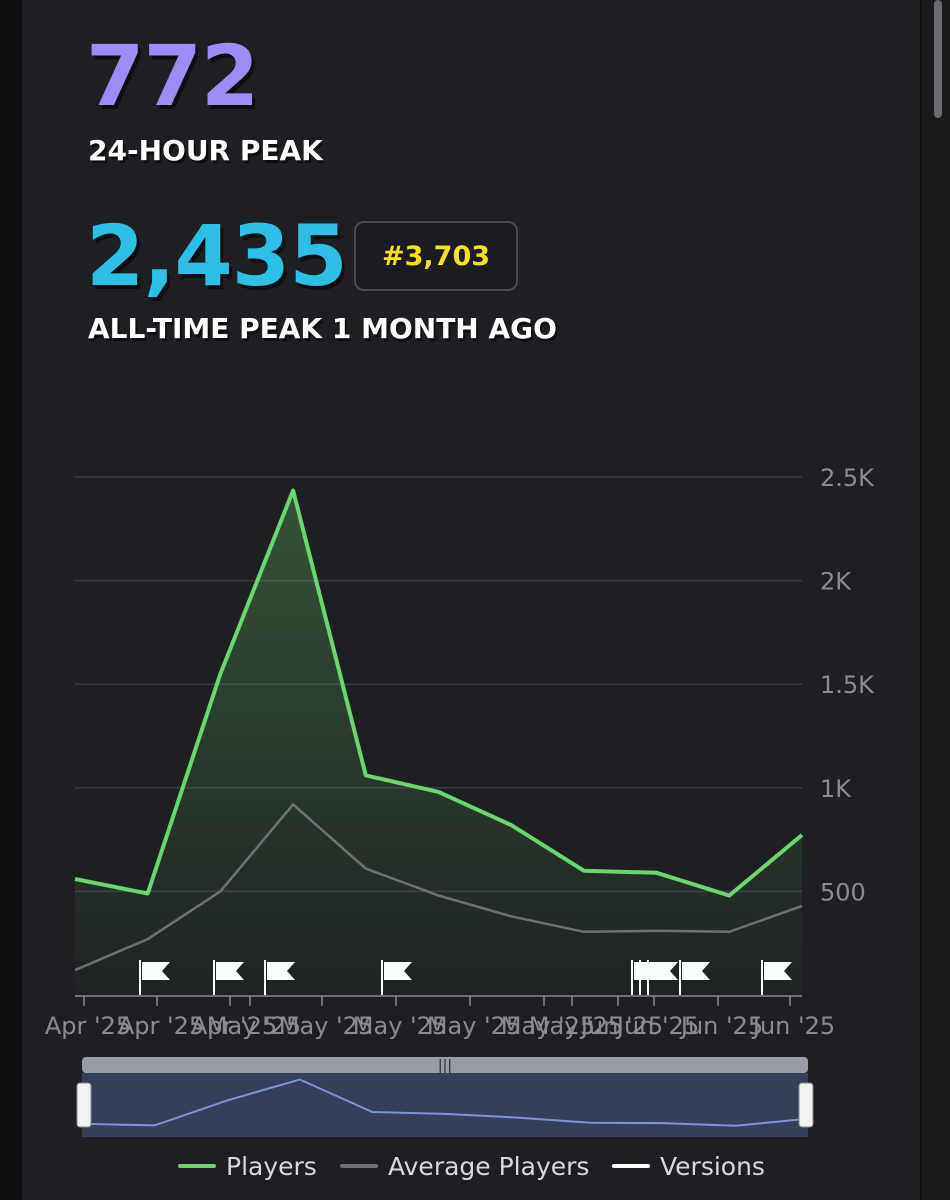  What do you see at coordinates (205, 150) in the screenshot?
I see `peak-24h-label: 24-HOUR PEAK` at bounding box center [205, 150].